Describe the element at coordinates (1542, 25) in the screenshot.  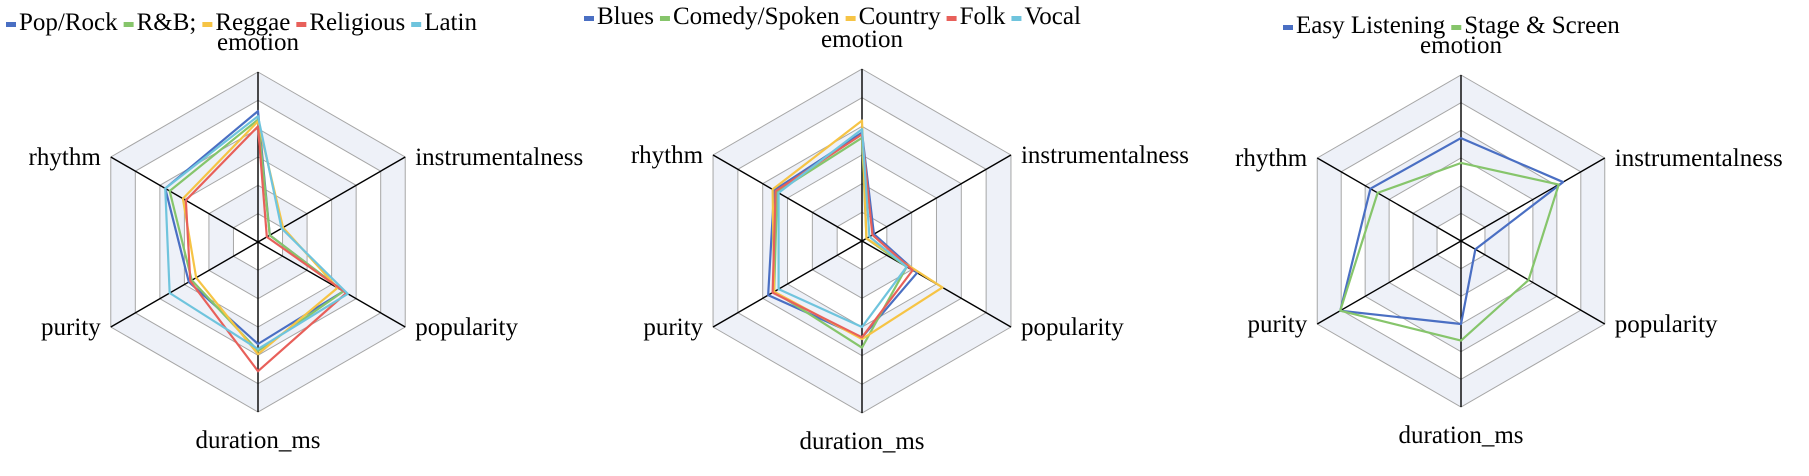
I see `legend-label: Stage & Screen` at that location.